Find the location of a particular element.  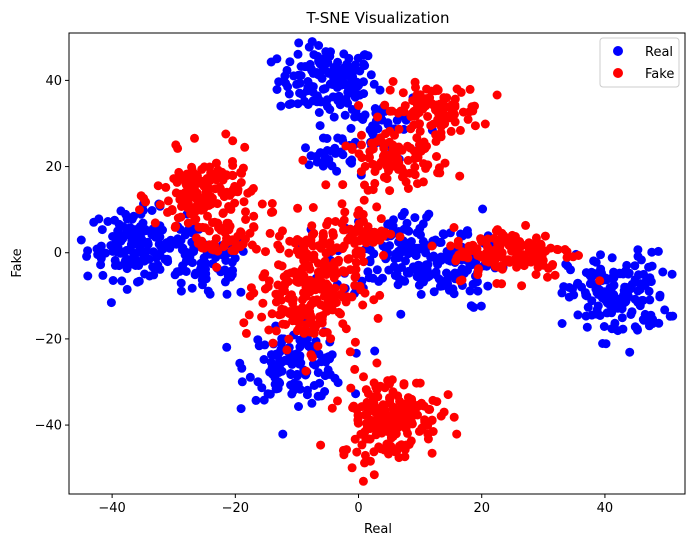

x-tick-label: 20 is located at coordinates (481, 508).